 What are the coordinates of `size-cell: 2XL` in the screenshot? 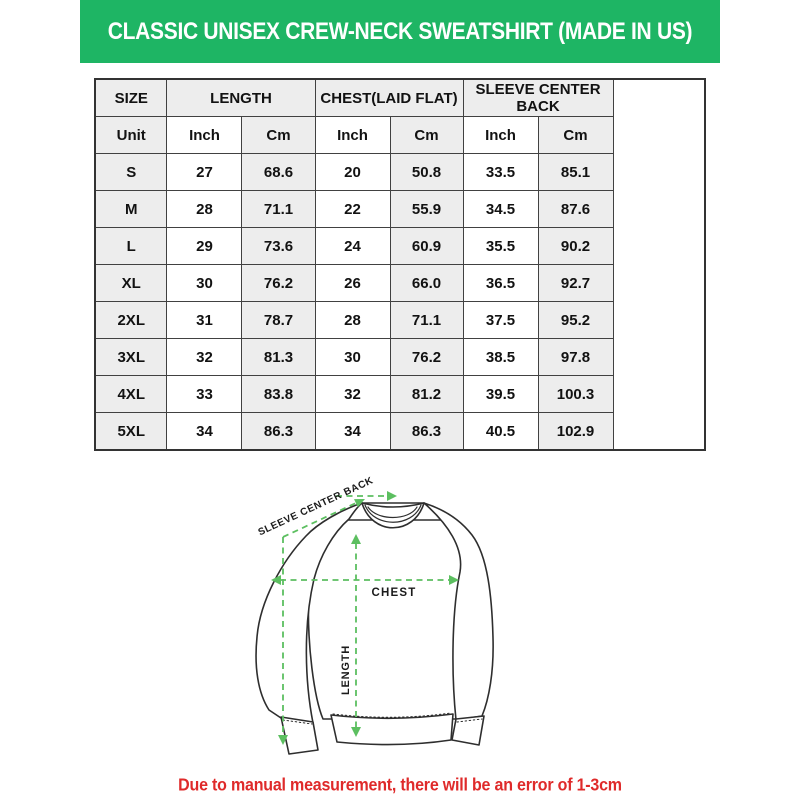 It's located at (131, 320).